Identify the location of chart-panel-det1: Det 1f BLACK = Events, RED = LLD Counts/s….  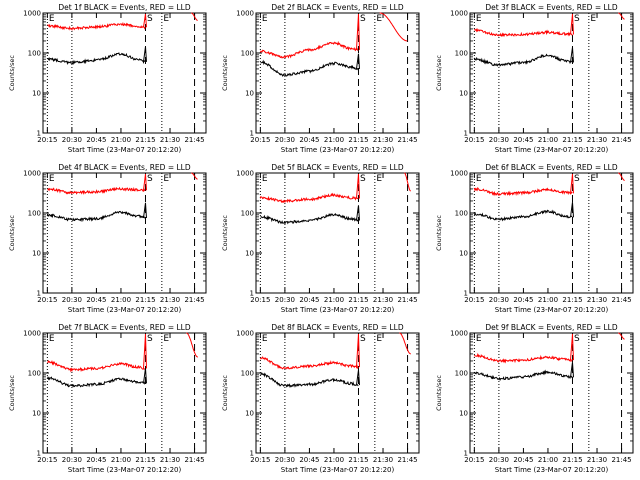
(107, 78).